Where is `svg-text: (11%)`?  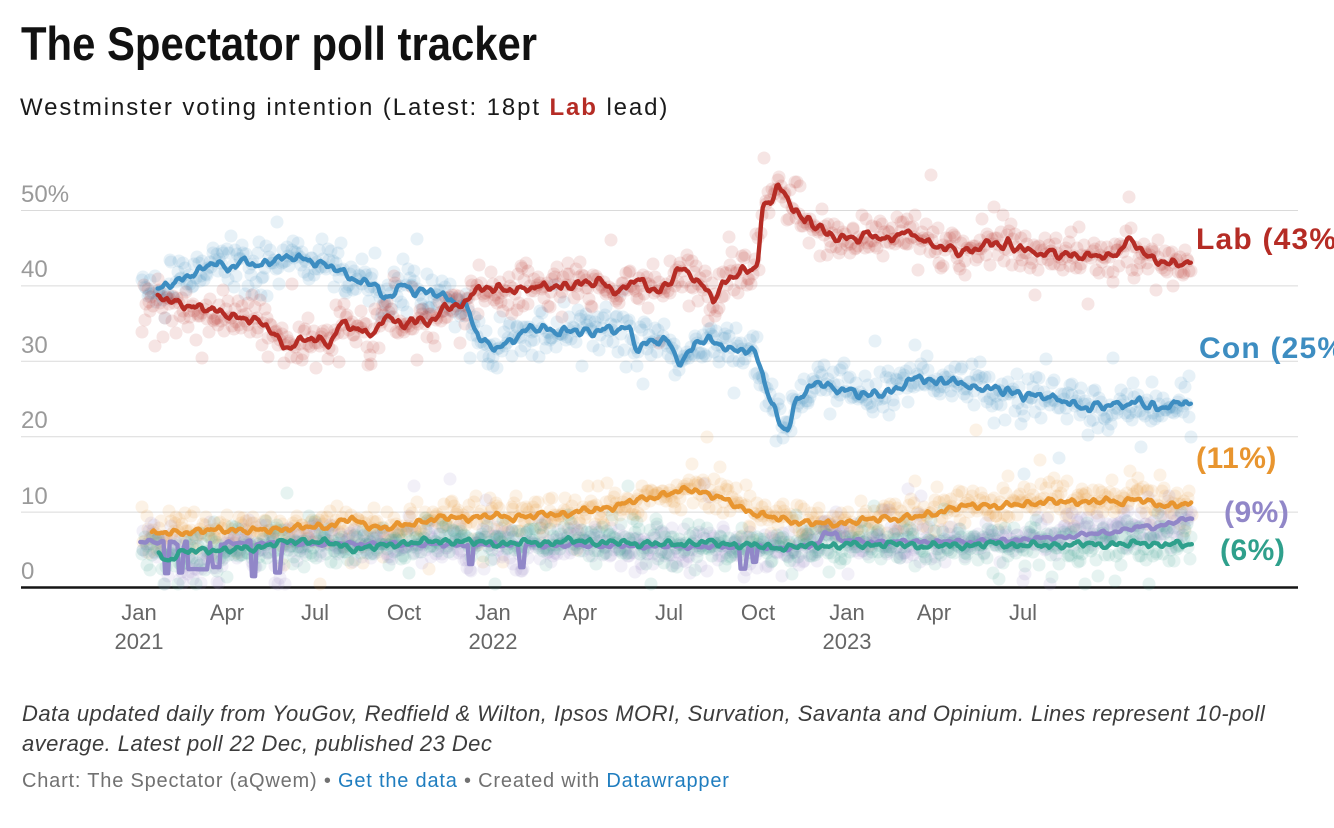
svg-text: (11%) is located at coordinates (1236, 458).